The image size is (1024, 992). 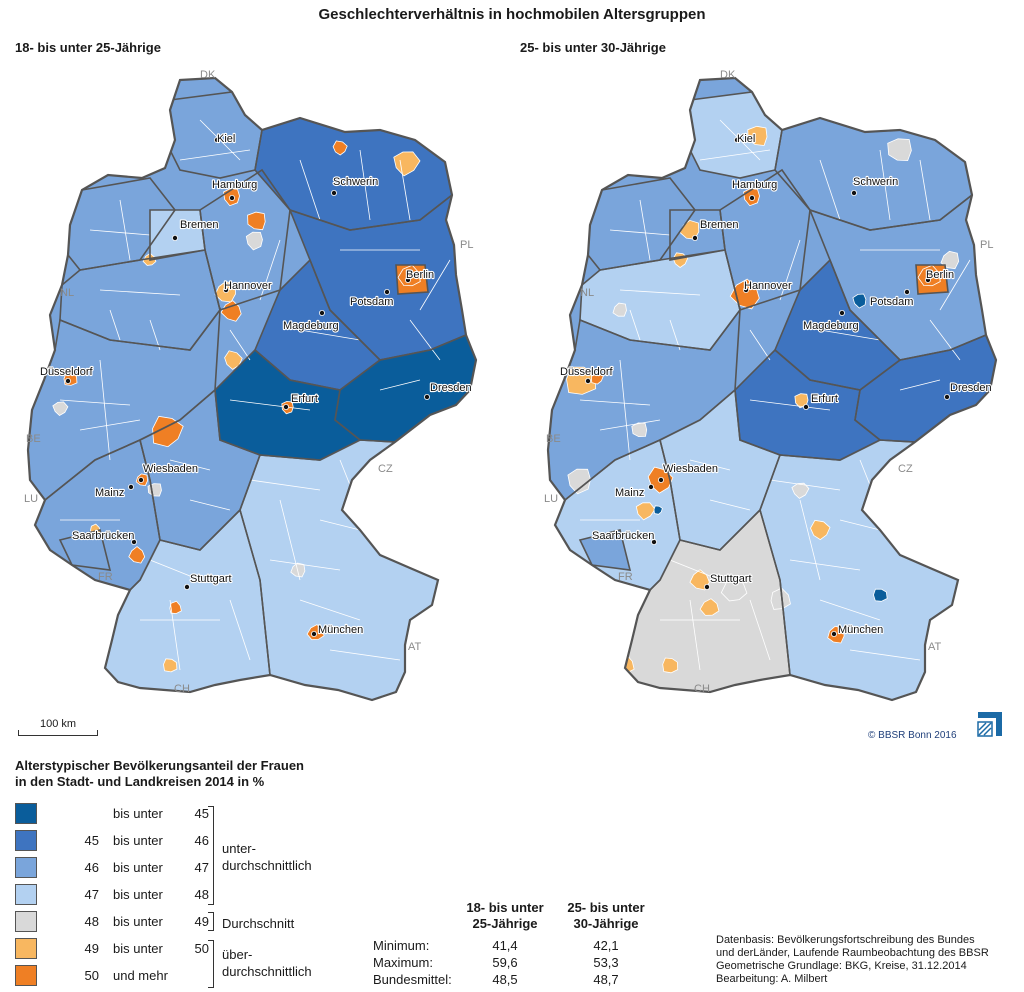 I want to click on legend-row: 48 bis unter 49, so click(x=115, y=921).